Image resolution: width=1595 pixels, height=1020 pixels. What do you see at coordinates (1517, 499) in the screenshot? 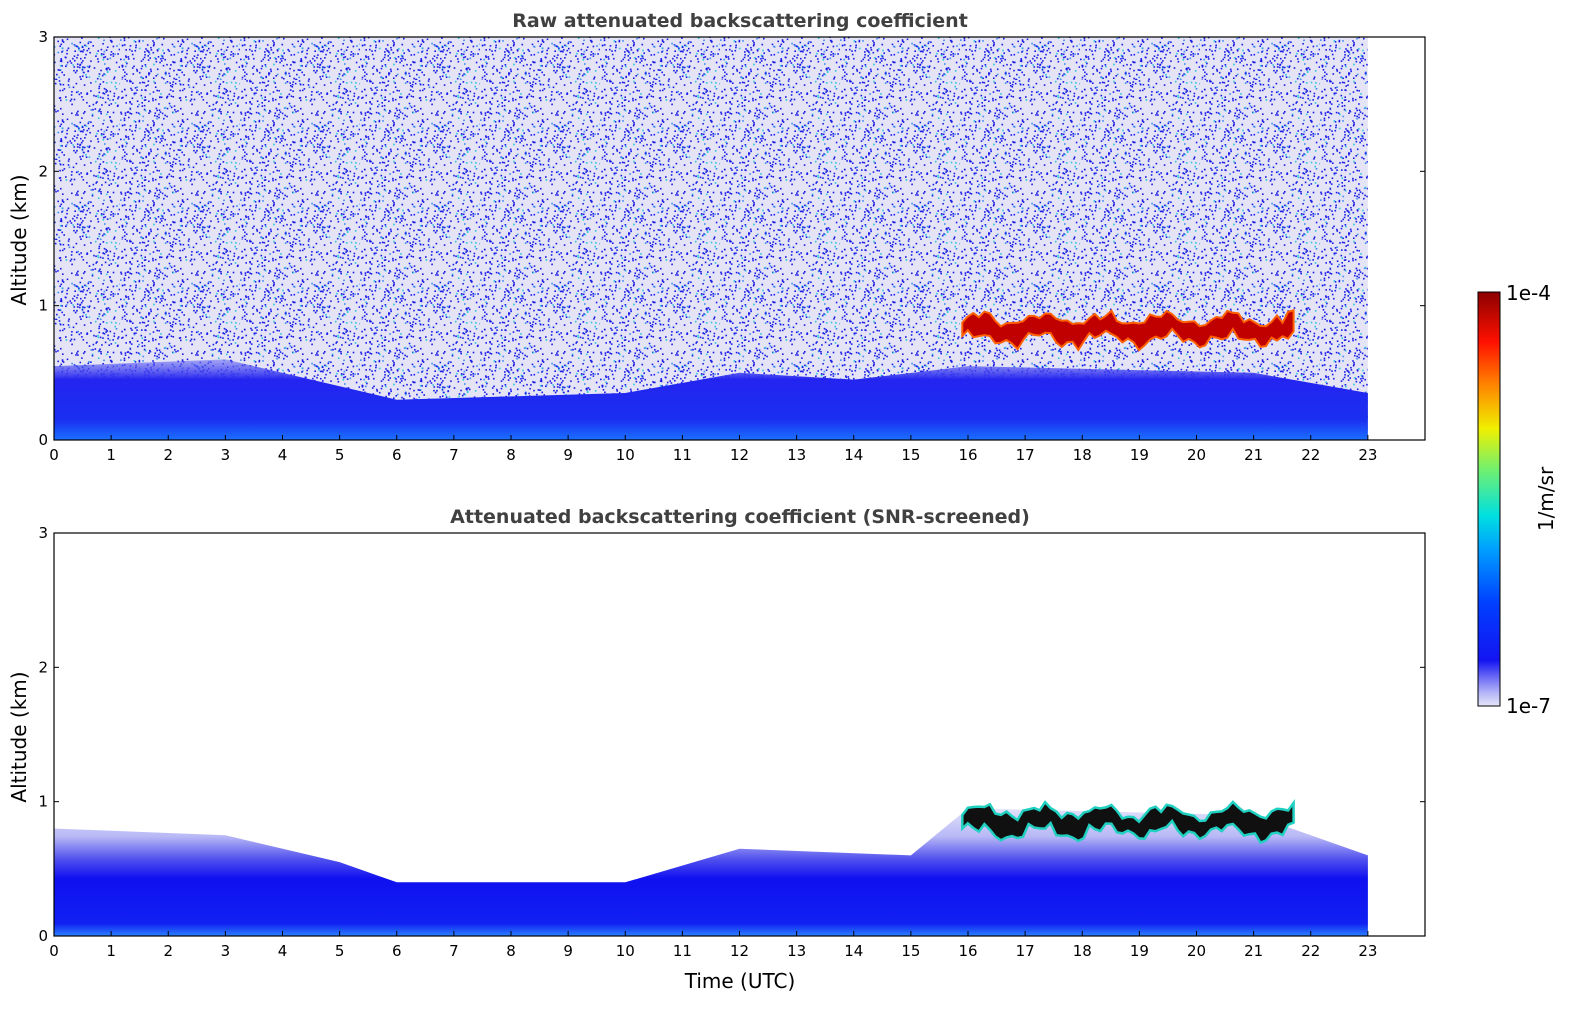
I see `colorbar: 1e-4 1e-7 1/m/sr` at bounding box center [1517, 499].